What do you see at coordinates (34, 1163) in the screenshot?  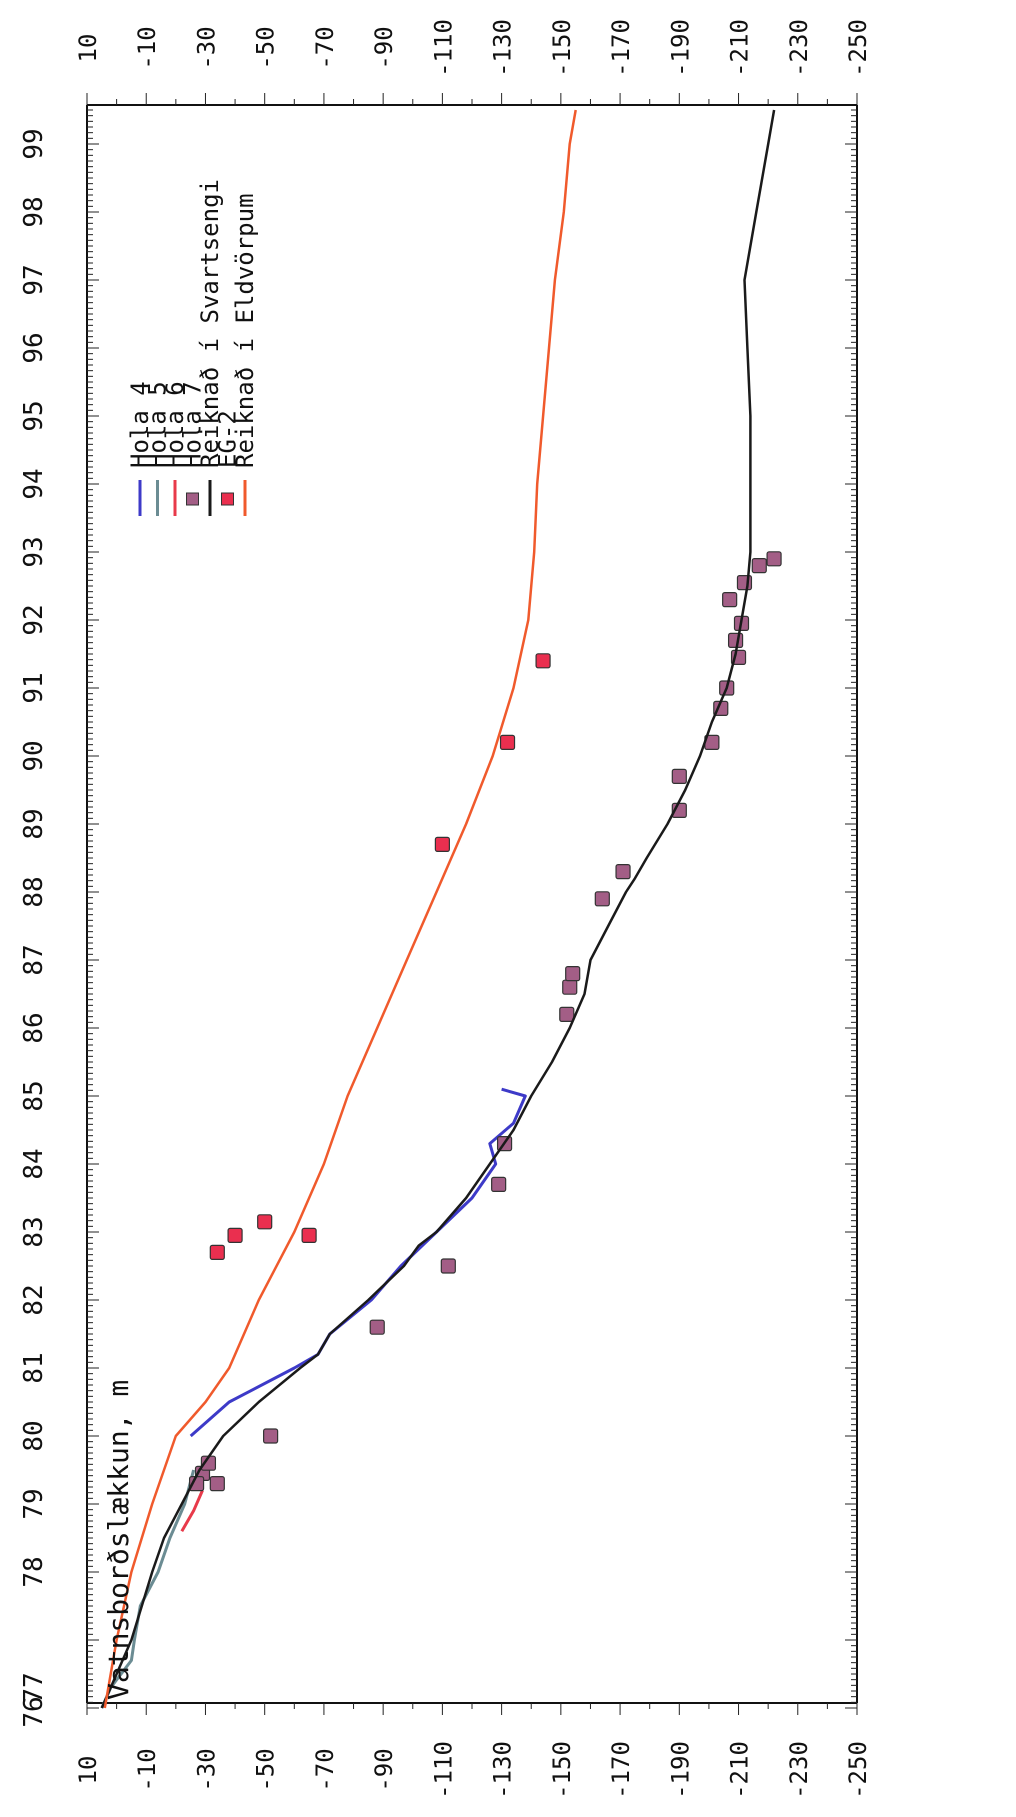 I see `x-tick-label: 84` at bounding box center [34, 1163].